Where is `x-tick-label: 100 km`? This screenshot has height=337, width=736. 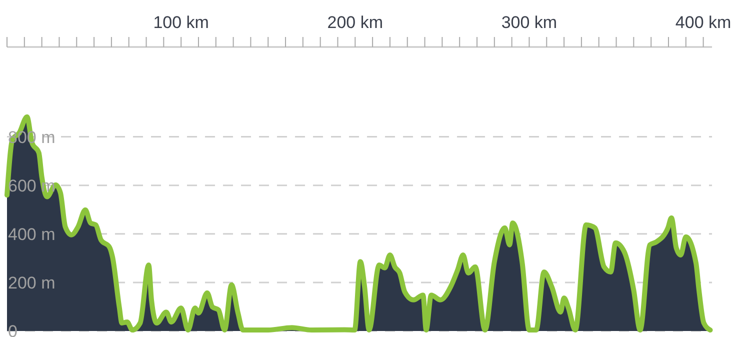 x-tick-label: 100 km is located at coordinates (181, 22).